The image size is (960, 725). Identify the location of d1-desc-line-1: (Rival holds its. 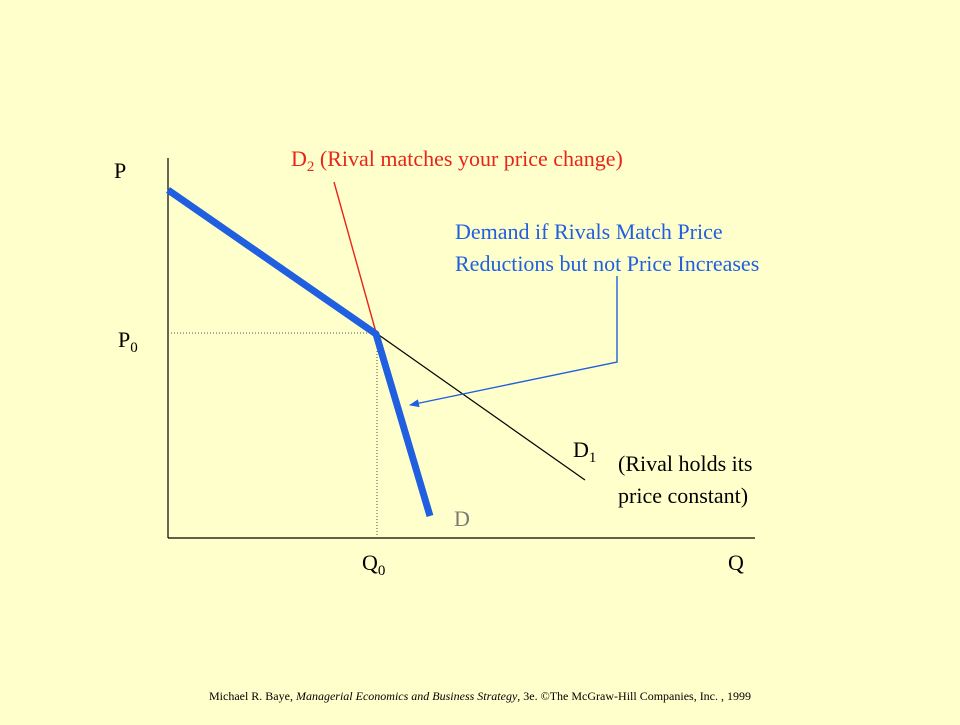
(685, 463).